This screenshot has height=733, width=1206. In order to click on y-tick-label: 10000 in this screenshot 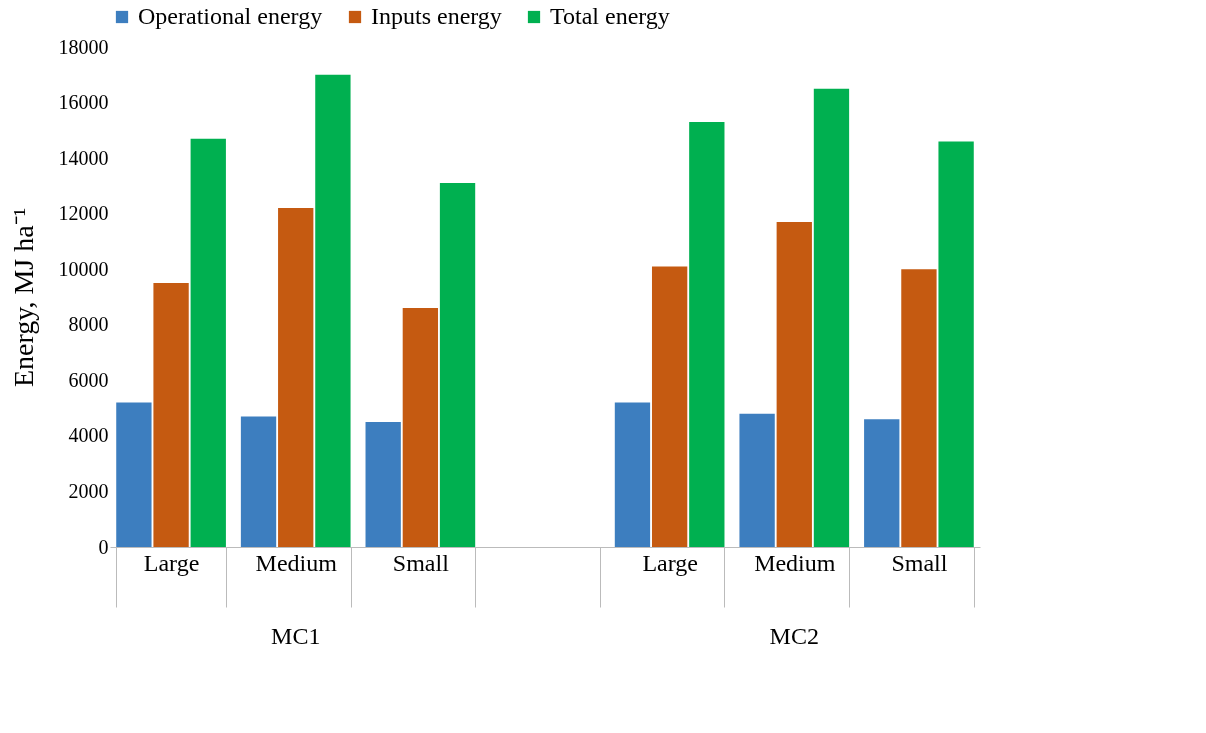, I will do `click(83, 268)`.